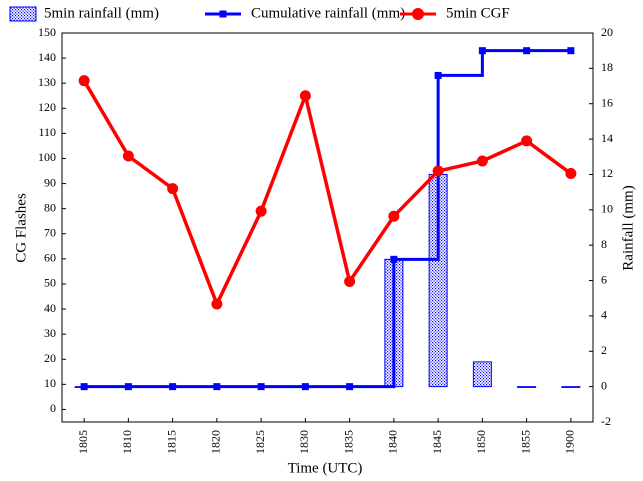  I want to click on y-tick-label: 100, so click(47, 157).